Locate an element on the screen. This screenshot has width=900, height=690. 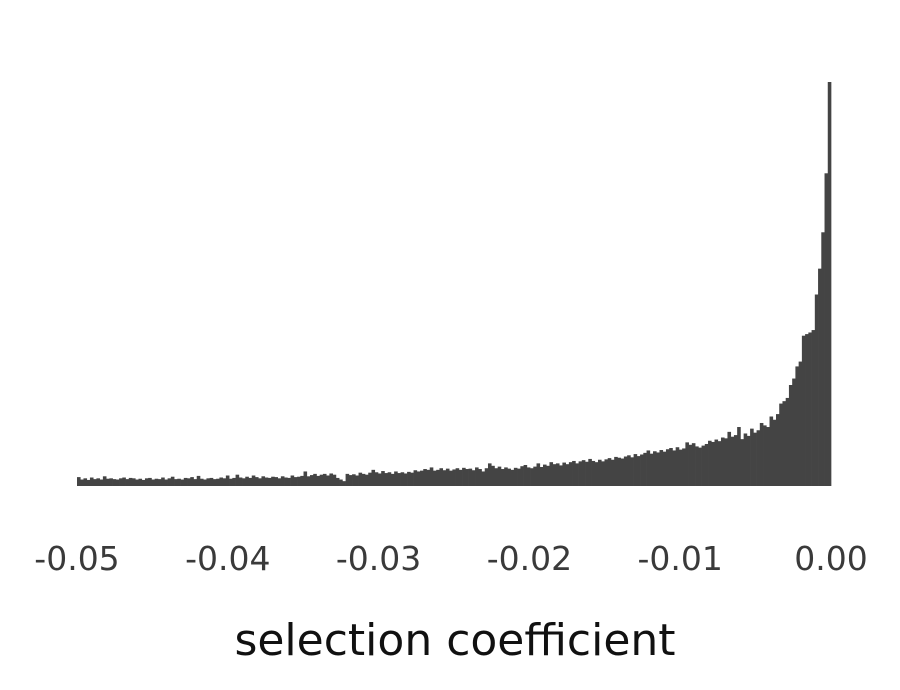
x-tick-label: -0.01 is located at coordinates (680, 558).